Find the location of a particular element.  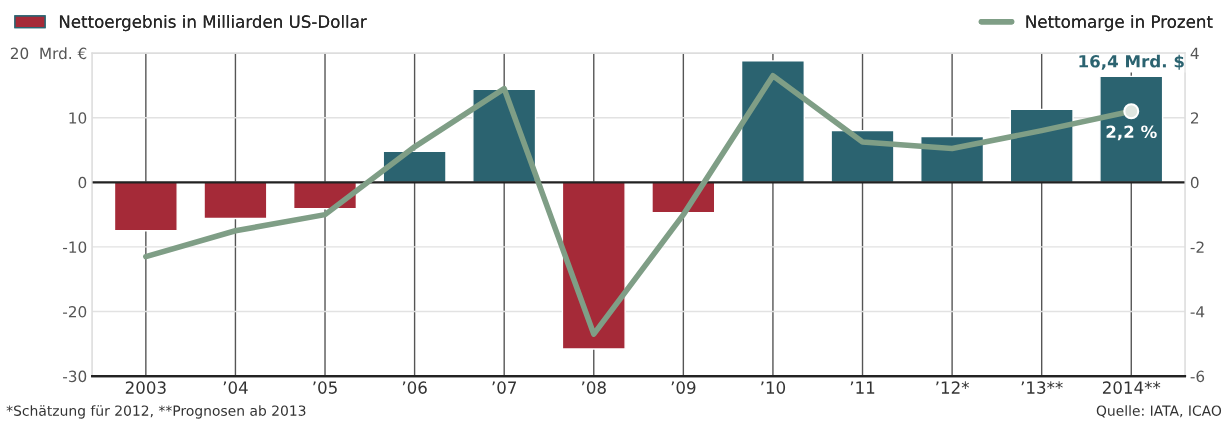

x-tick-label: ’07 is located at coordinates (504, 387).